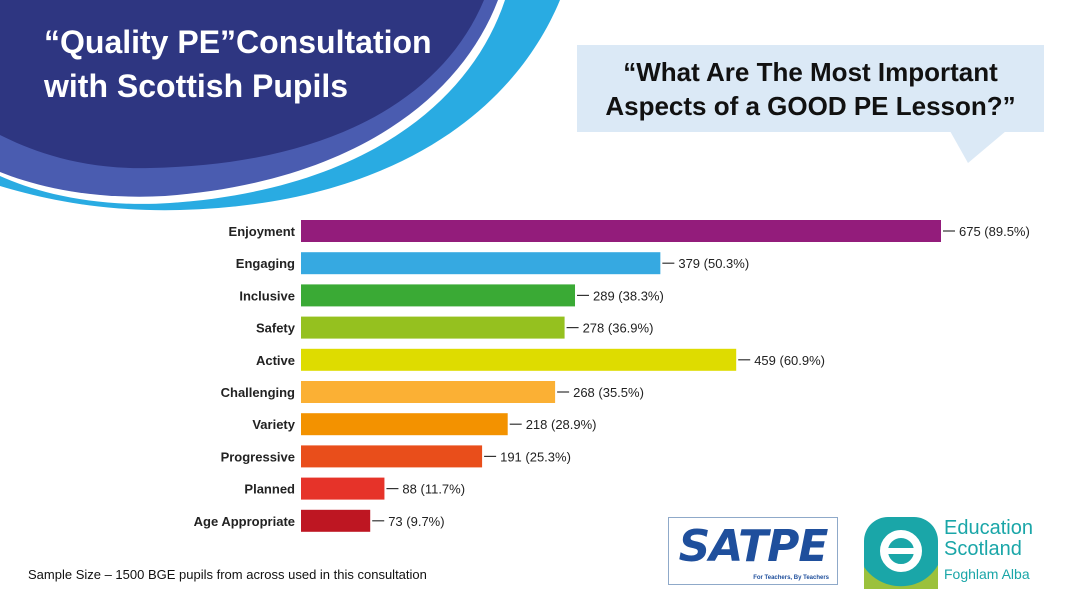 The image size is (1080, 608). What do you see at coordinates (621, 231) in the screenshot?
I see `bar-enjoyment` at bounding box center [621, 231].